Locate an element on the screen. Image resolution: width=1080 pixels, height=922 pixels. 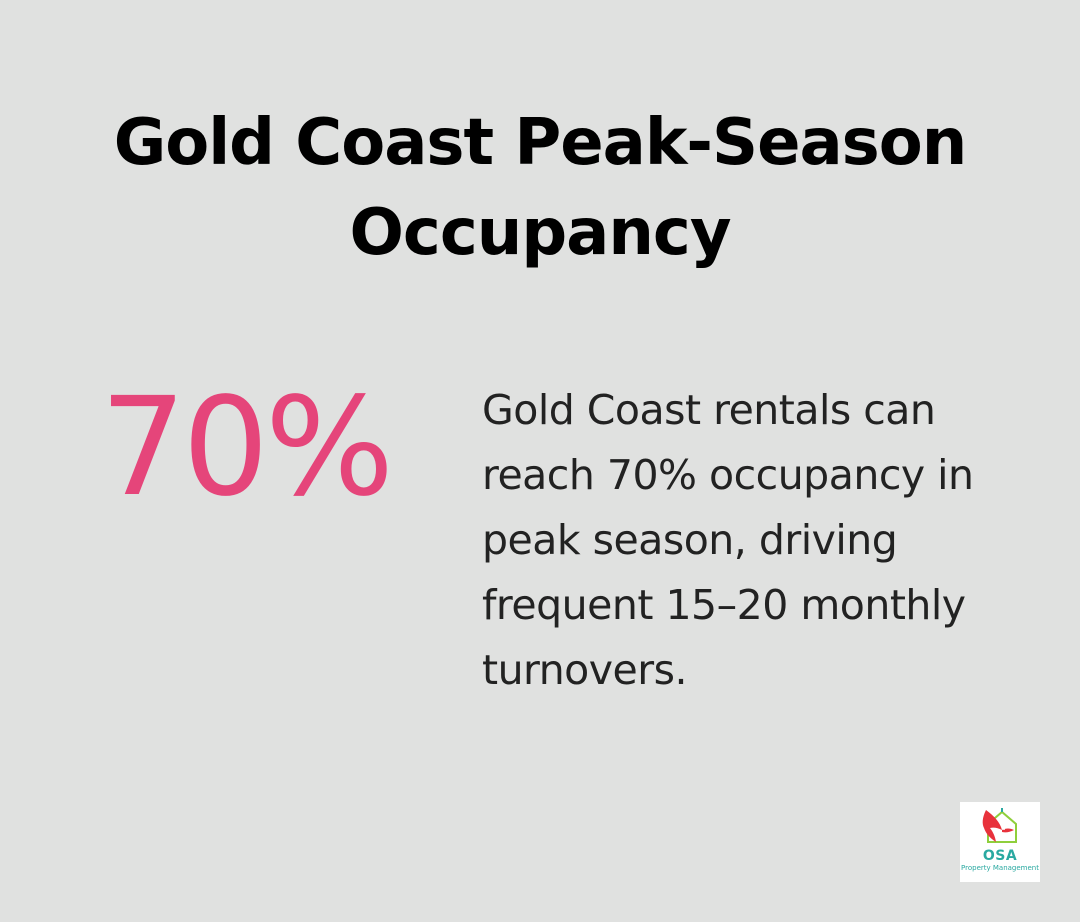
logo-name: OSA is located at coordinates (1000, 856).